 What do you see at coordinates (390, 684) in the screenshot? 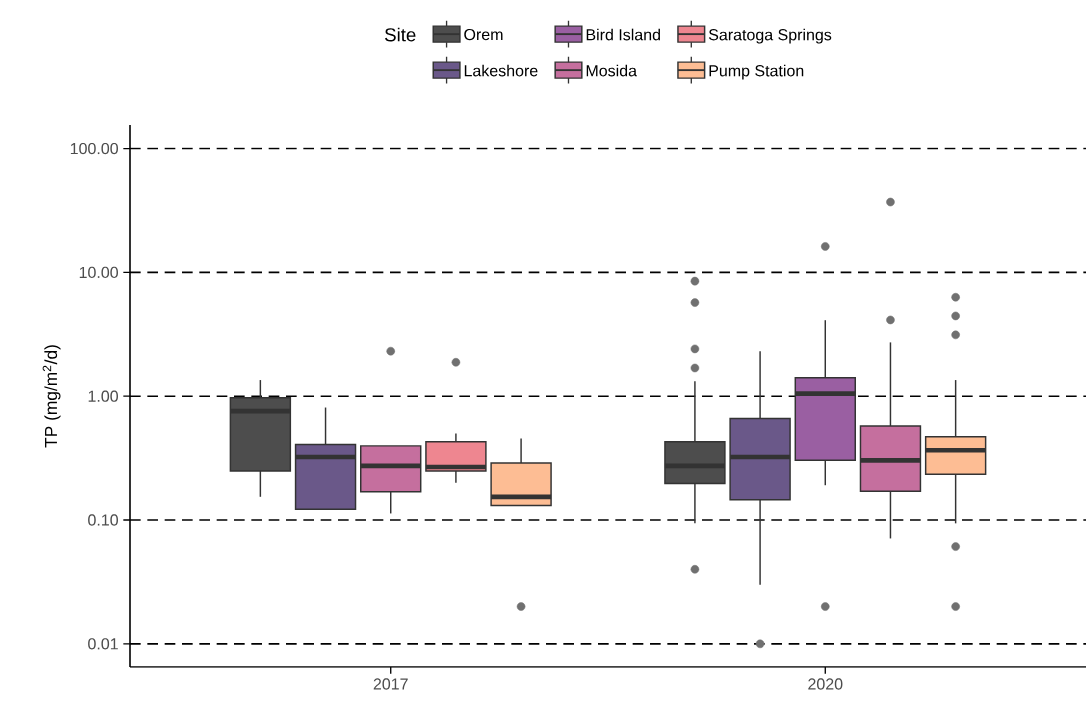
I see `x-tick-label: 2017` at bounding box center [390, 684].